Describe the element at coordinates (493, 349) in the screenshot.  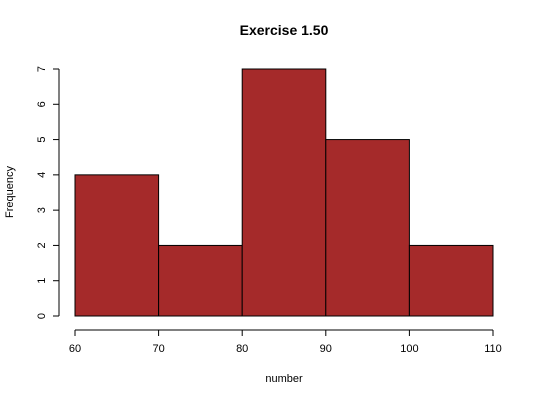
I see `x-tick-label-6: 110` at that location.